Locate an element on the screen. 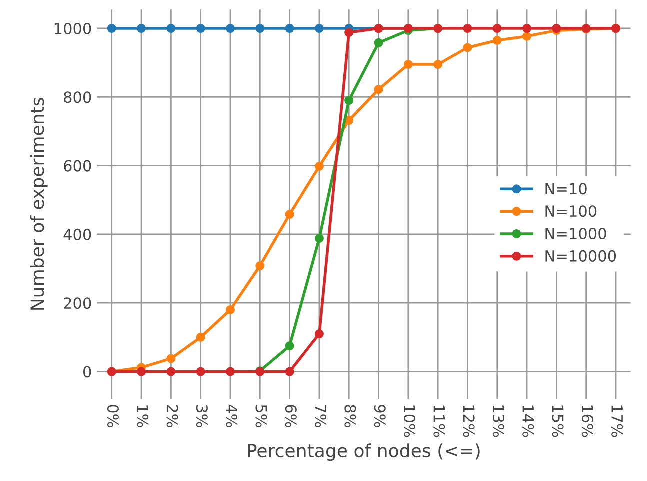 The height and width of the screenshot is (481, 647). x-tick-label: 0% is located at coordinates (113, 416).